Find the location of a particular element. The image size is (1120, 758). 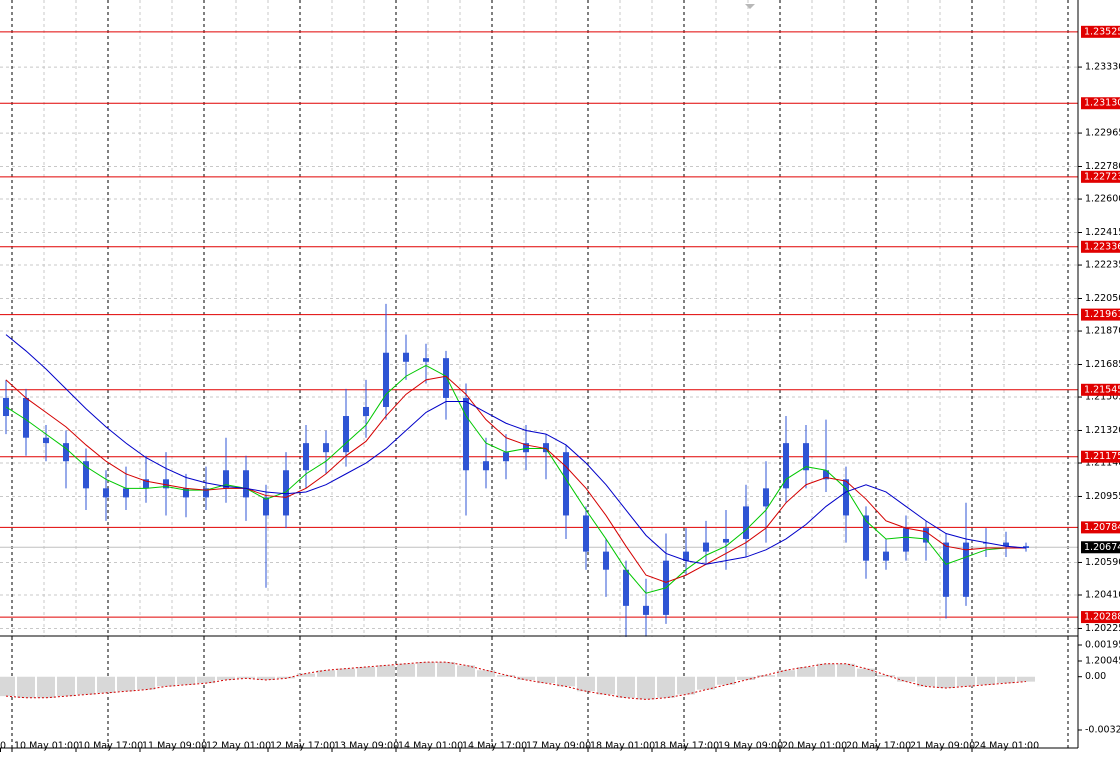

level-label: 1.21545 is located at coordinates (1102, 389).